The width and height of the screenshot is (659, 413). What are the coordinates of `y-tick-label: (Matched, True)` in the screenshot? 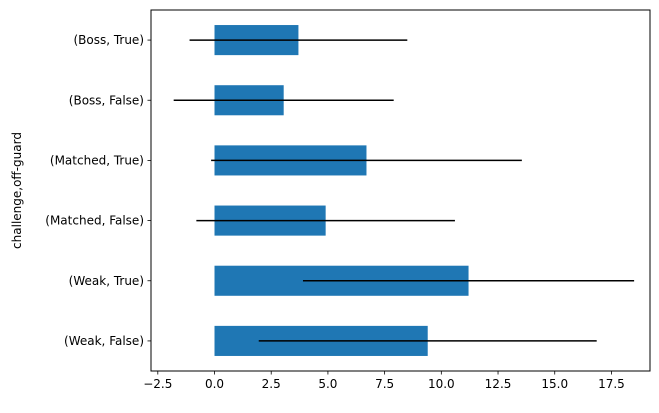 It's located at (97, 160).